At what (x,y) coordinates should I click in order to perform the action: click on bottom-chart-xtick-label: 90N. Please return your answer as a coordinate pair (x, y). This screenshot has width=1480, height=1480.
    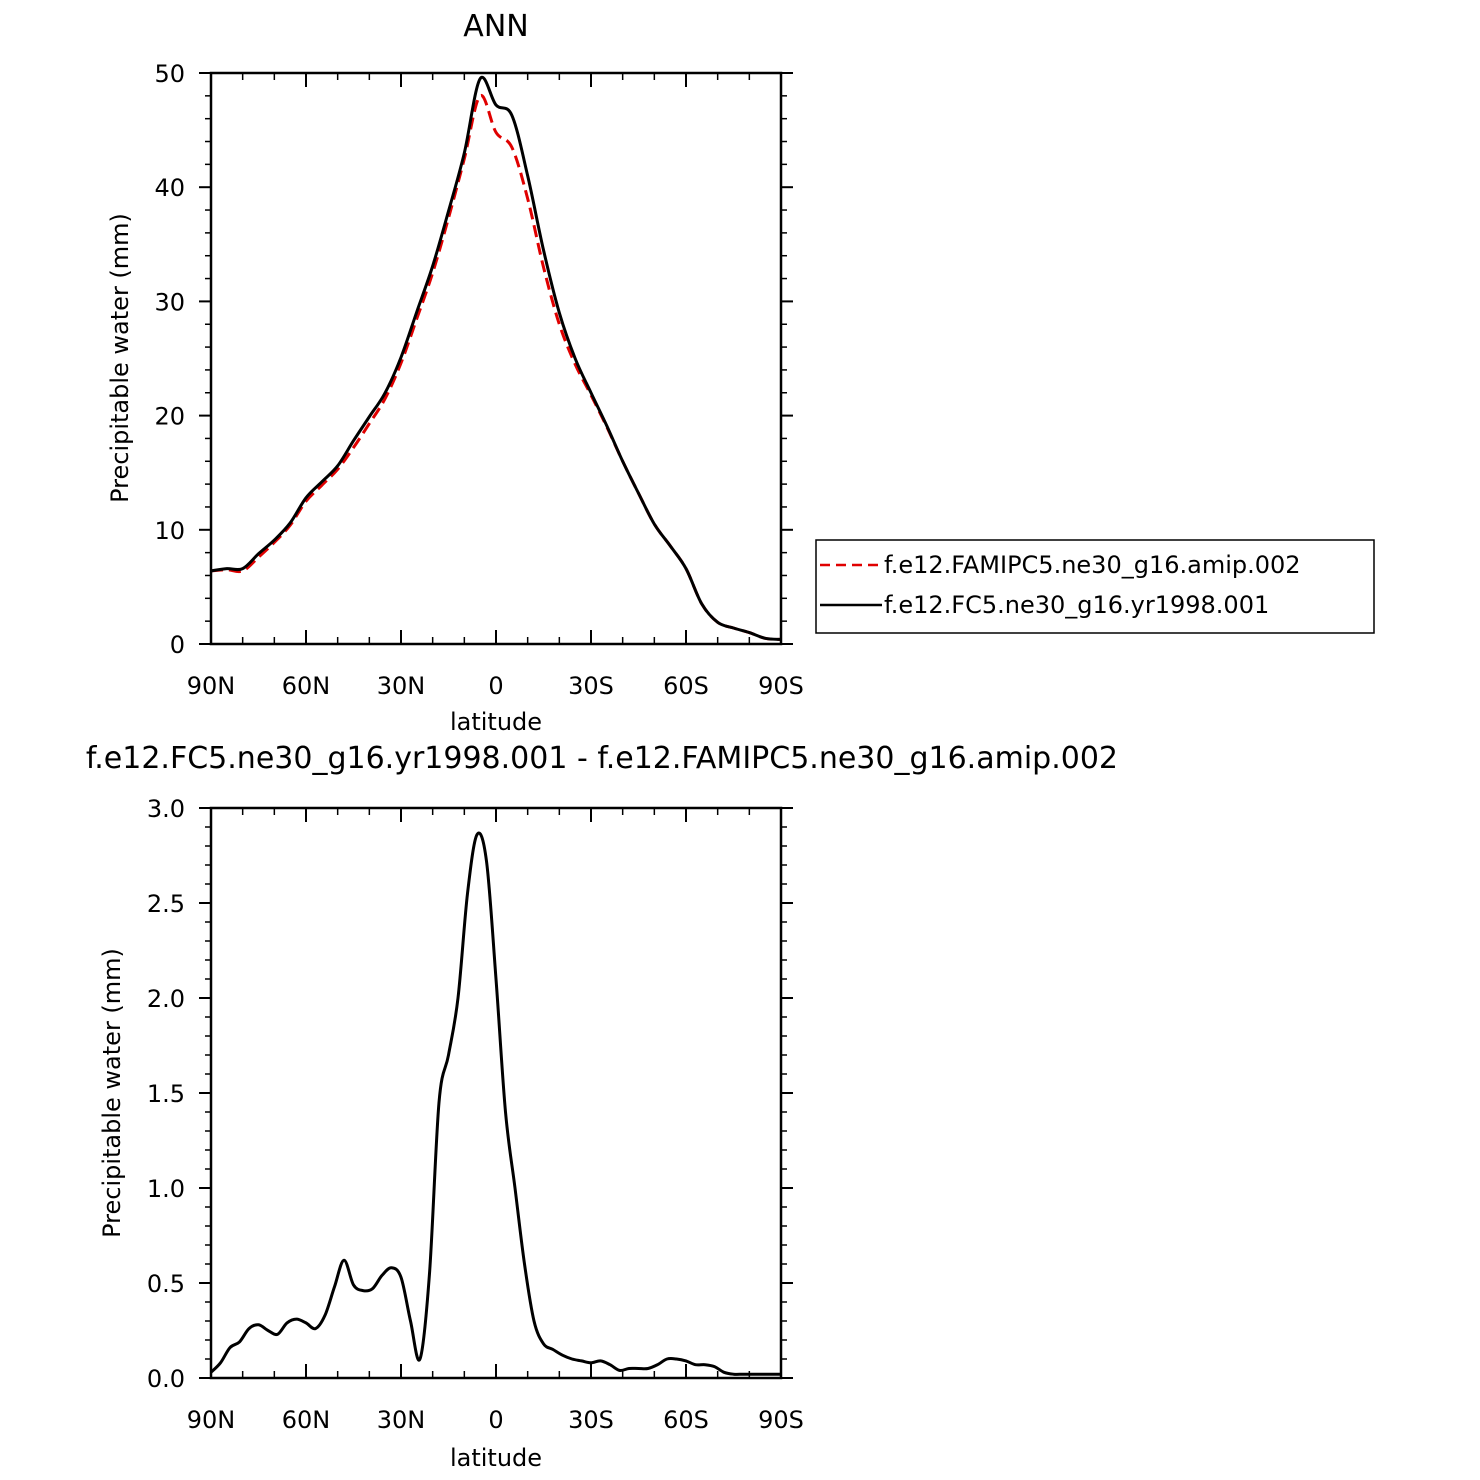
    Looking at the image, I should click on (211, 1420).